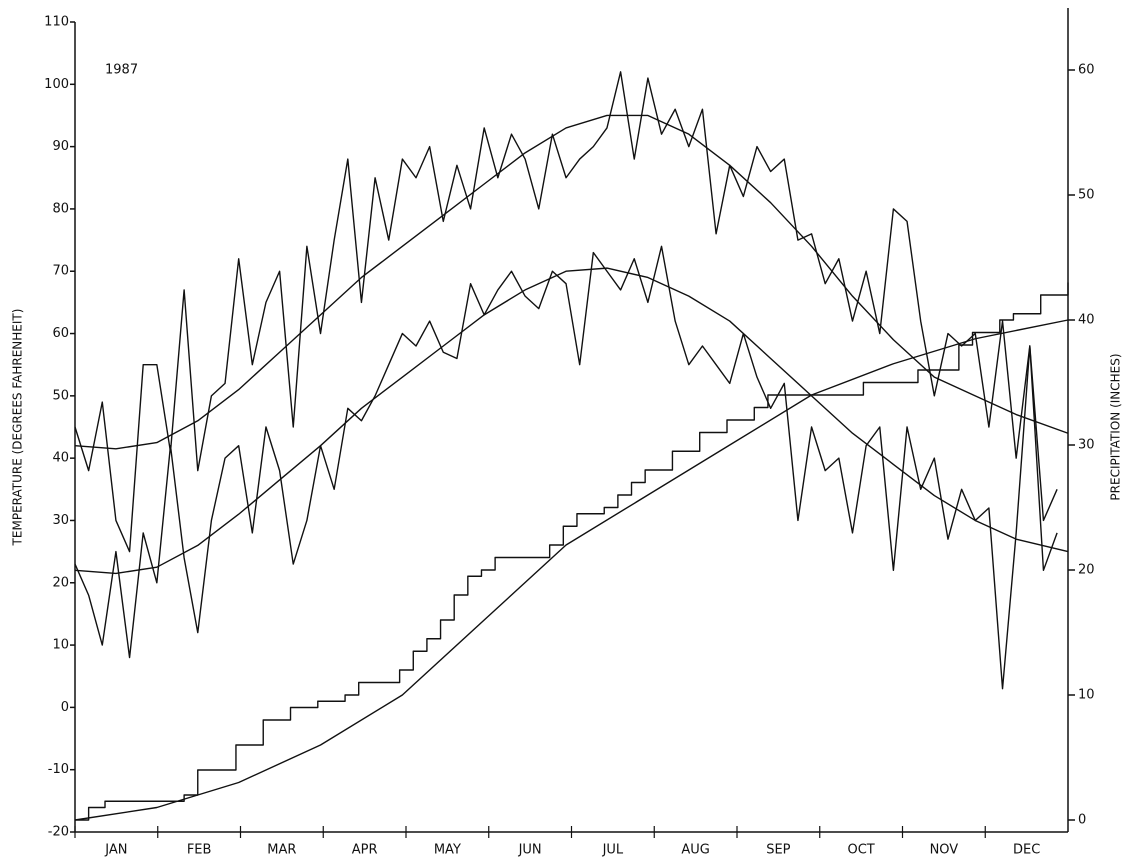 Image resolution: width=1130 pixels, height=864 pixels. I want to click on y-tick-label: 20, so click(60, 582).